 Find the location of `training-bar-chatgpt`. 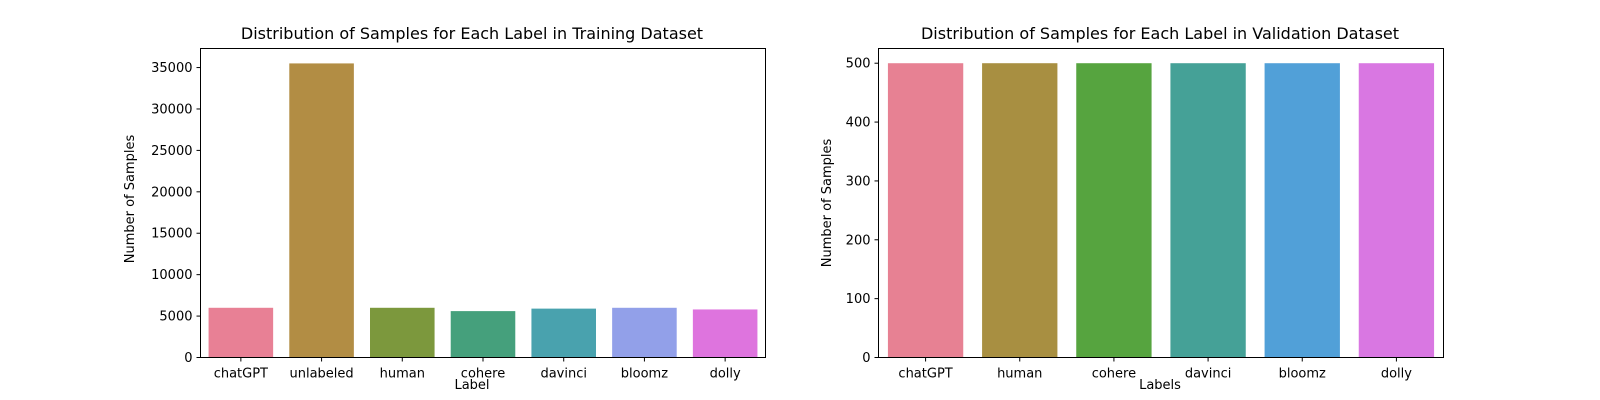

training-bar-chatgpt is located at coordinates (241, 332).